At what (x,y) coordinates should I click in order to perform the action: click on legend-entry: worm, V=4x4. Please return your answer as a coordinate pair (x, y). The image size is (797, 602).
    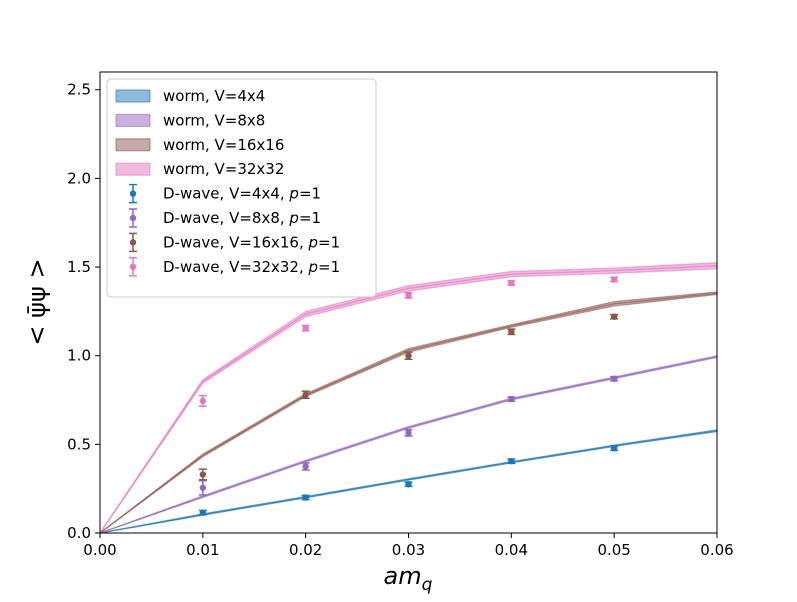
    Looking at the image, I should click on (190, 96).